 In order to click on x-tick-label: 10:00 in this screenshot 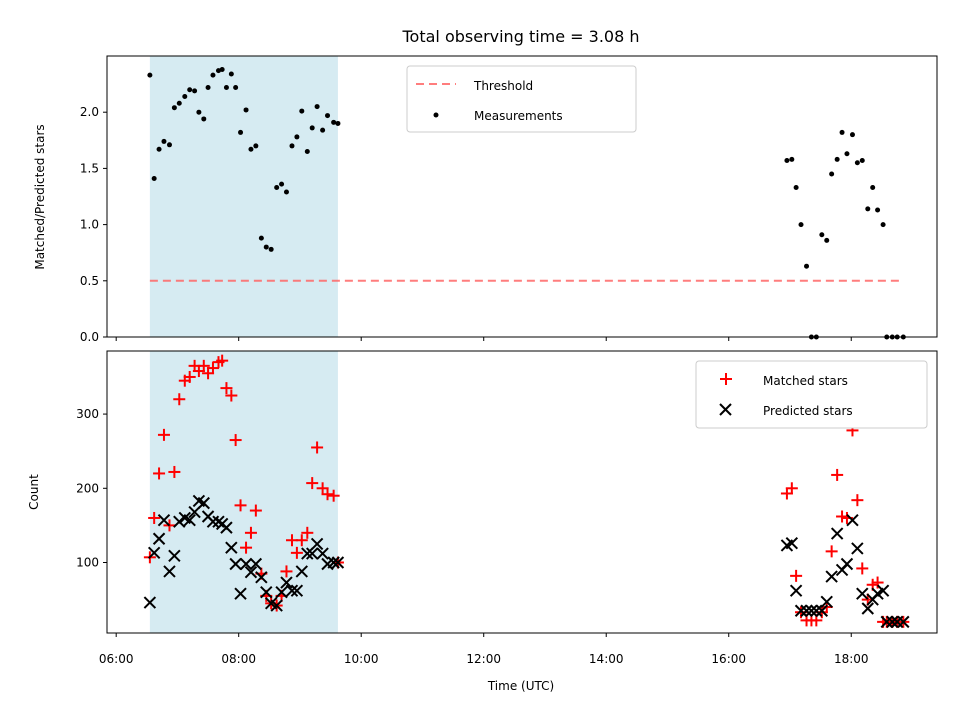, I will do `click(361, 659)`.